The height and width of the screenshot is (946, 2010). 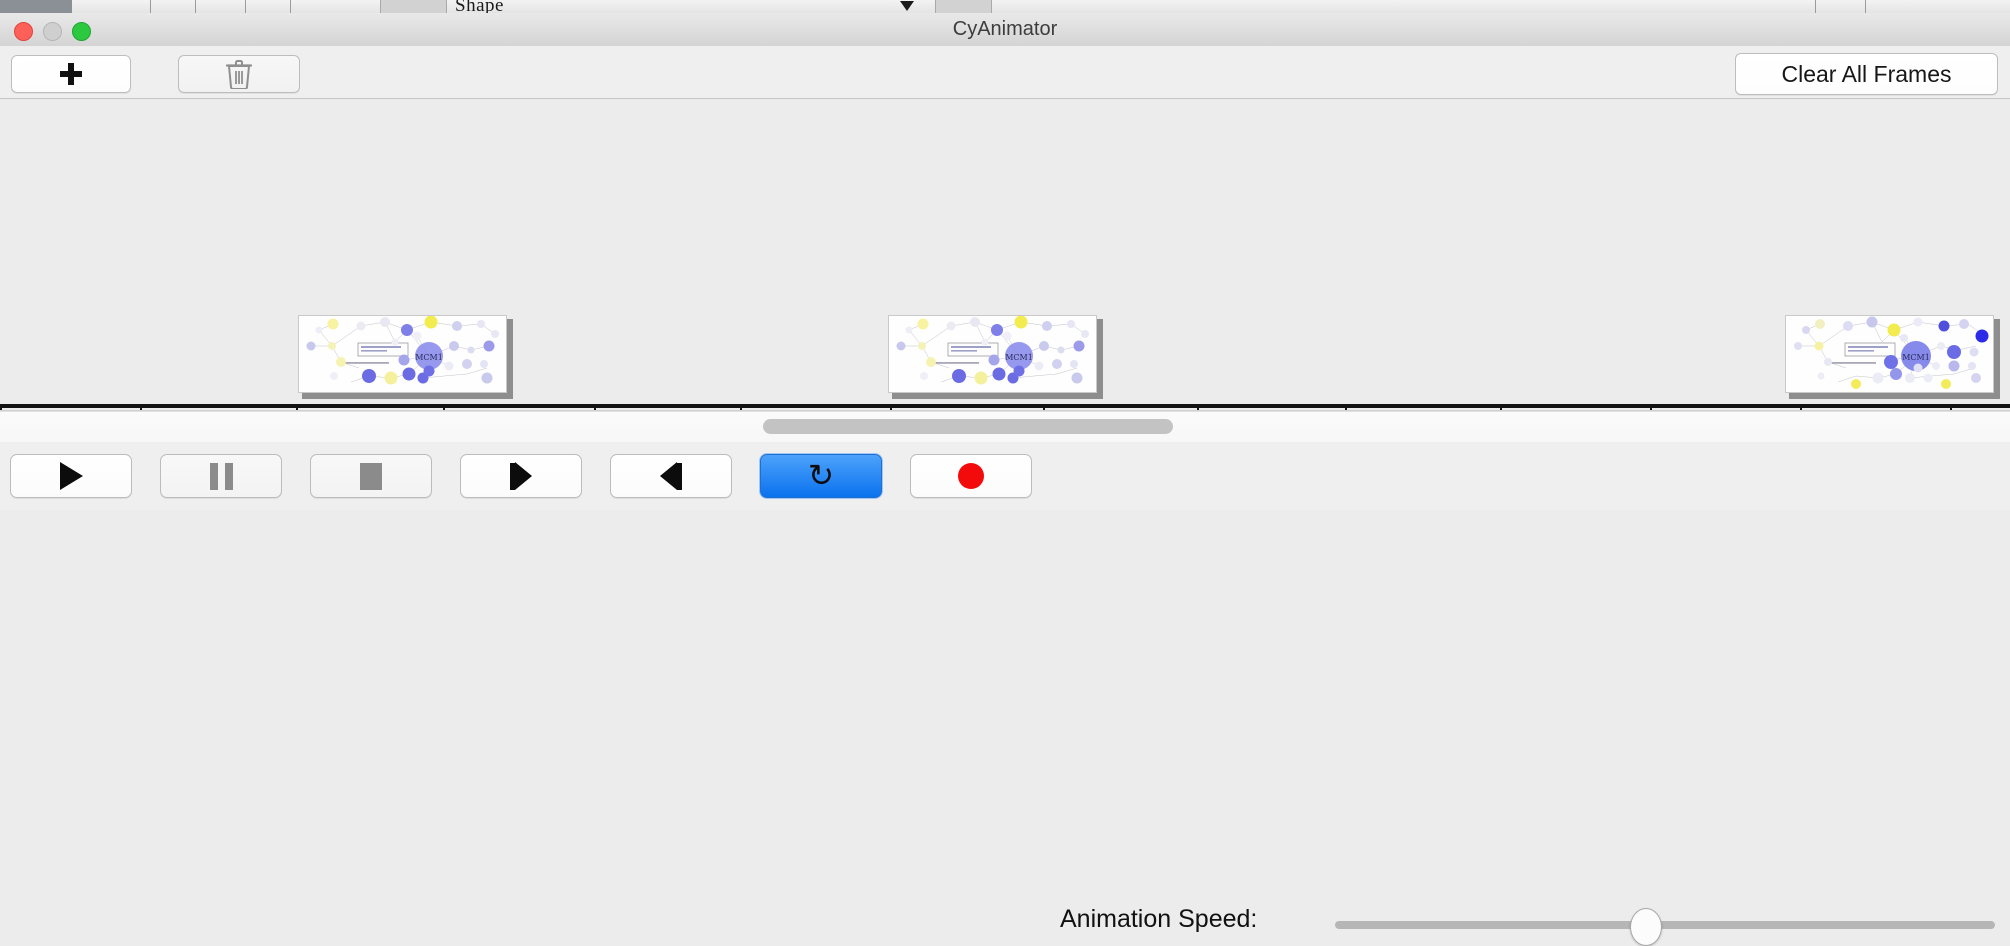 What do you see at coordinates (1005, 72) in the screenshot?
I see `toolbar: Clear All Frames` at bounding box center [1005, 72].